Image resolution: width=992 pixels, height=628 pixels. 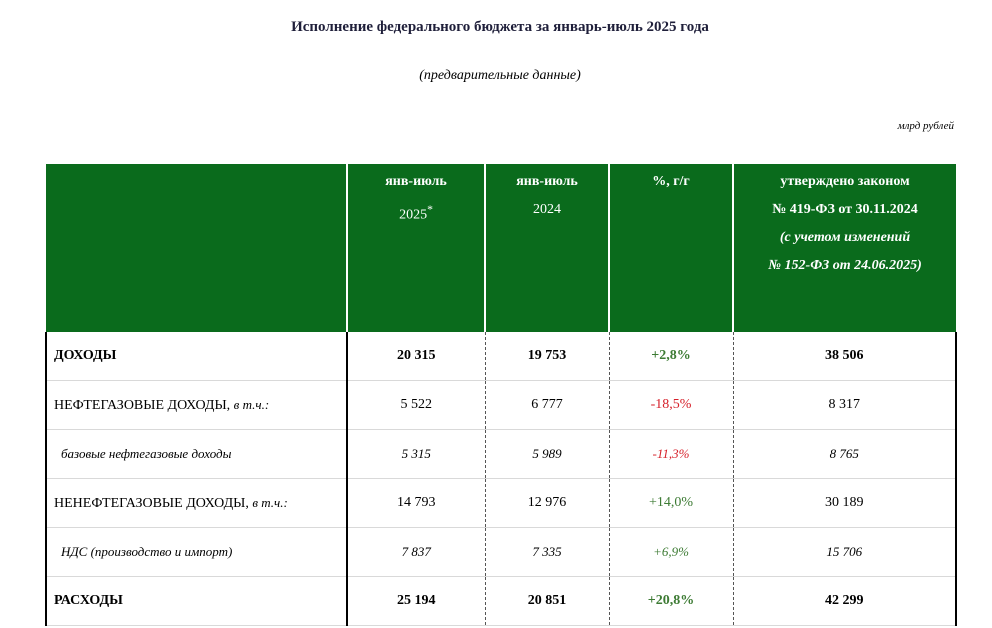 What do you see at coordinates (416, 181) in the screenshot?
I see `header-2025-period: янв-июль` at bounding box center [416, 181].